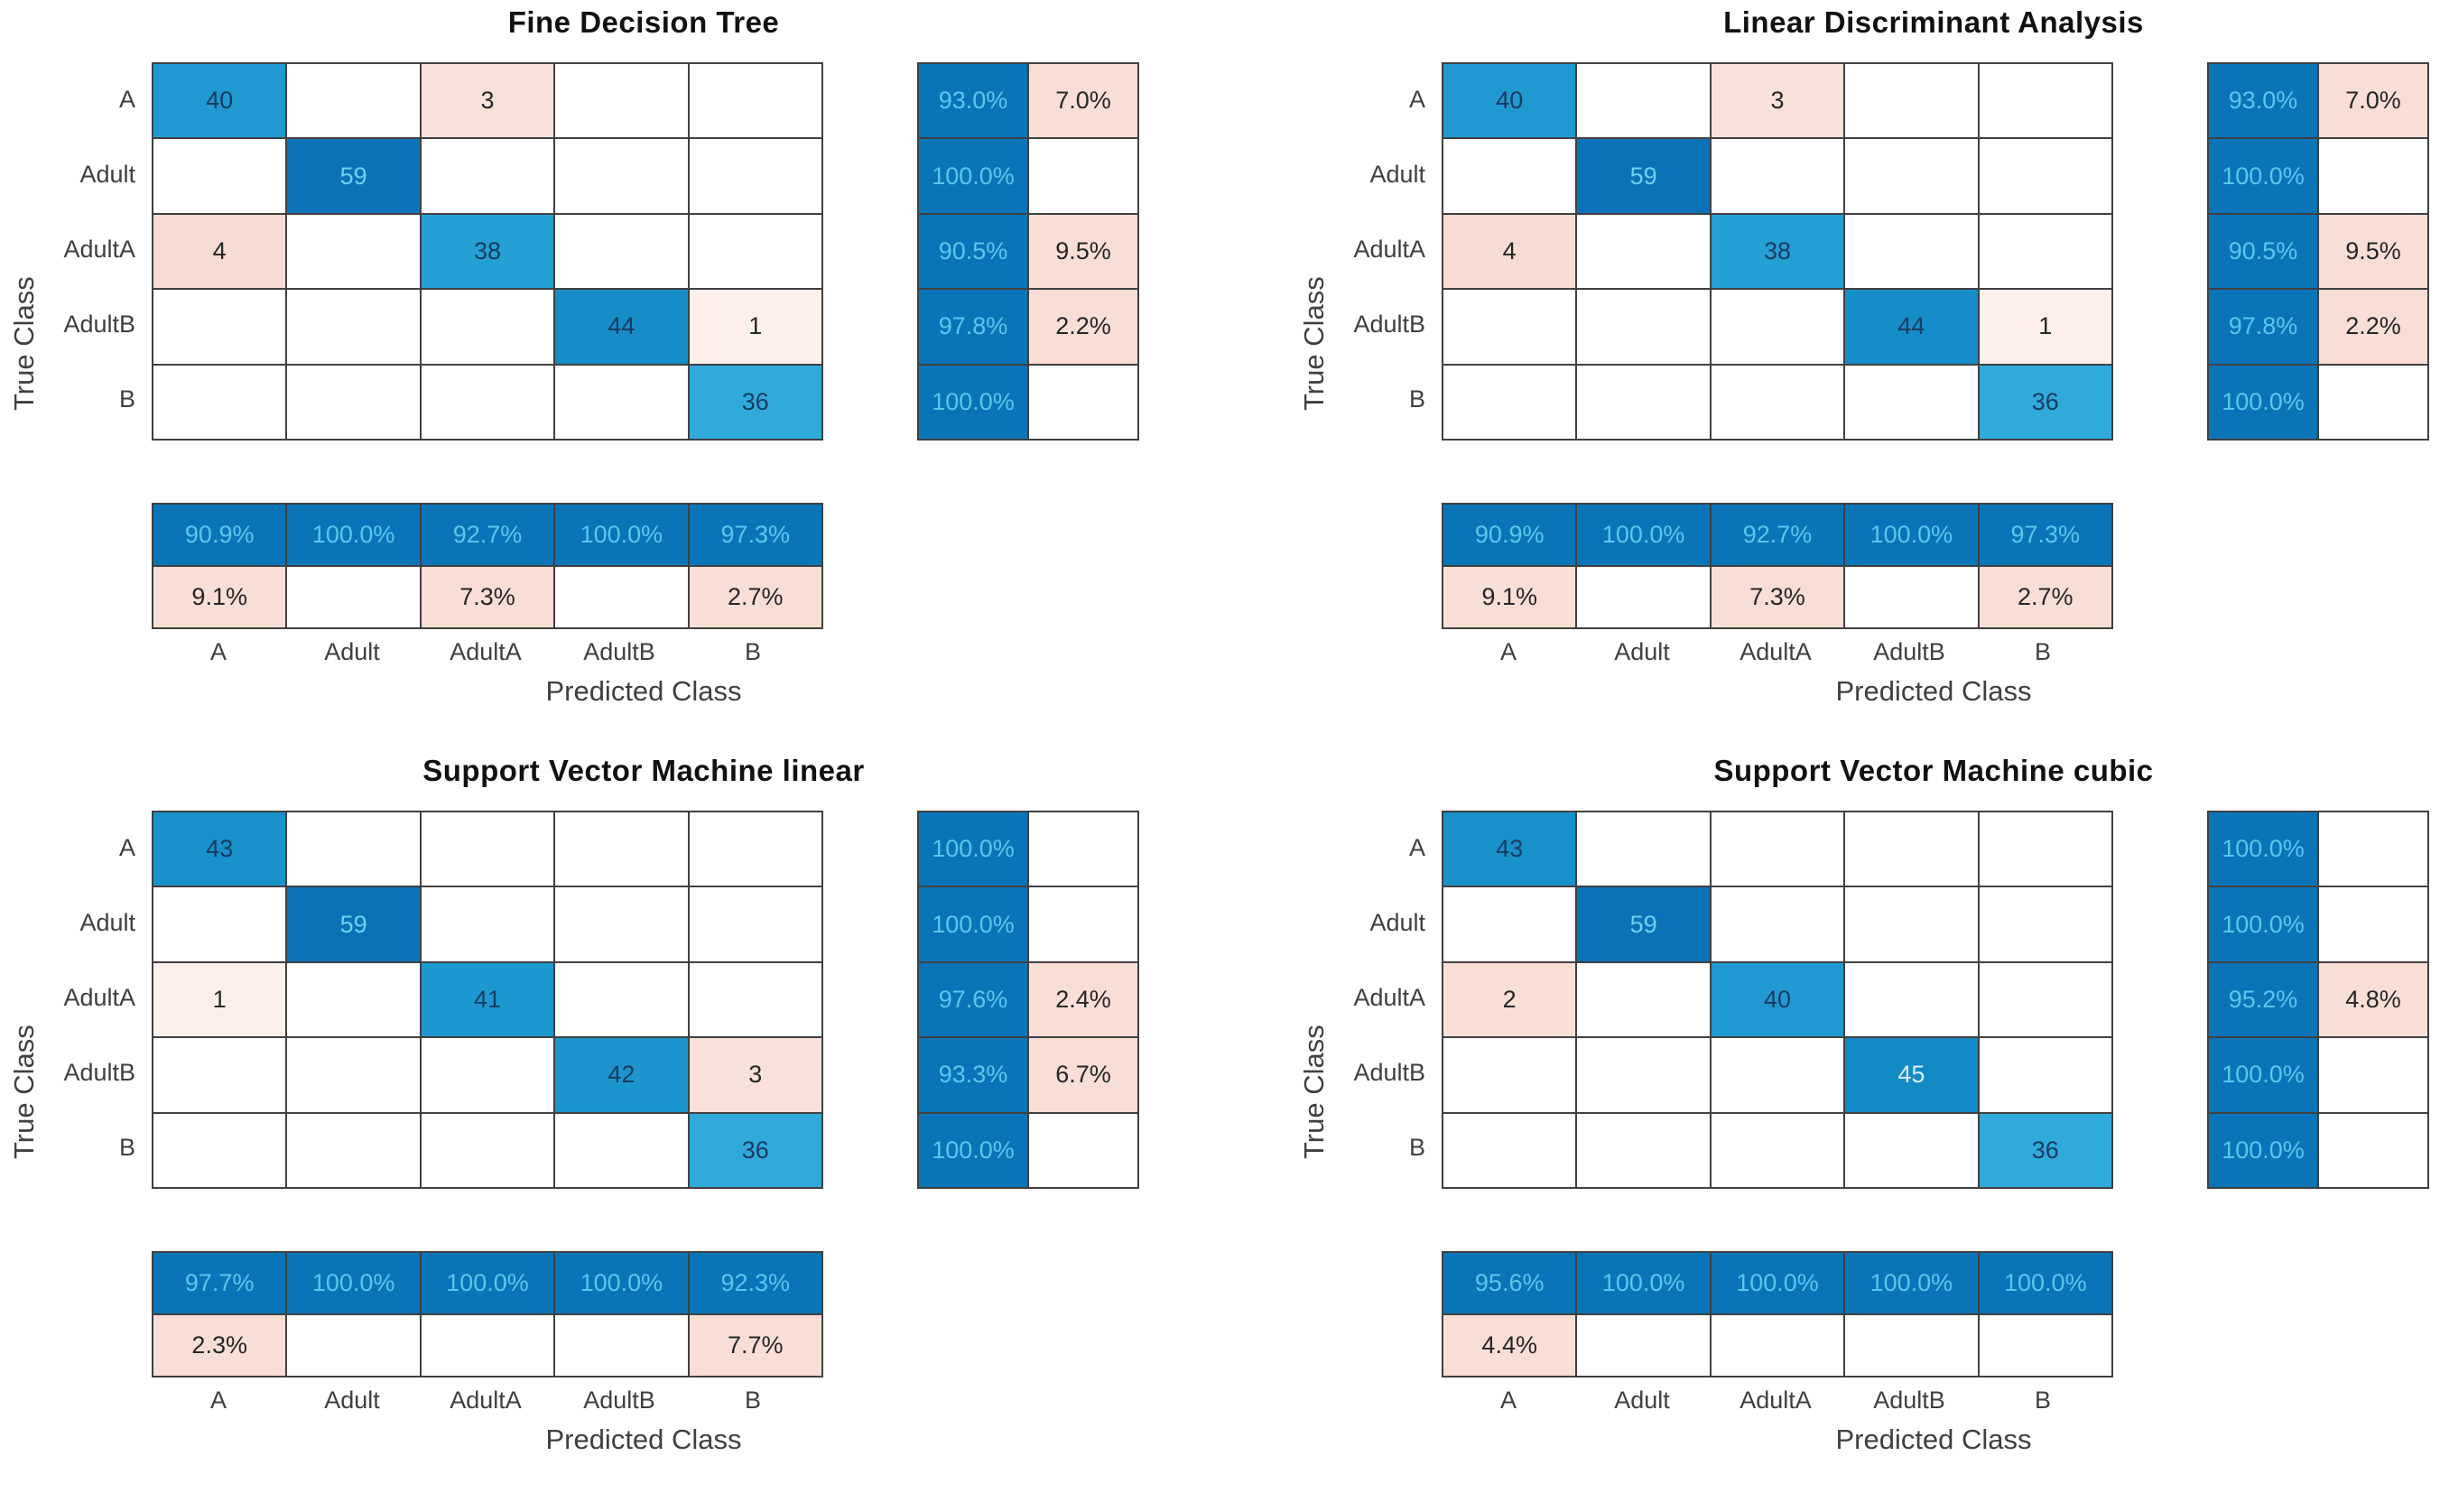 This screenshot has width=2440, height=1512. Describe the element at coordinates (1083, 1075) in the screenshot. I see `row-summary-fnr-cell: 6.7%` at that location.